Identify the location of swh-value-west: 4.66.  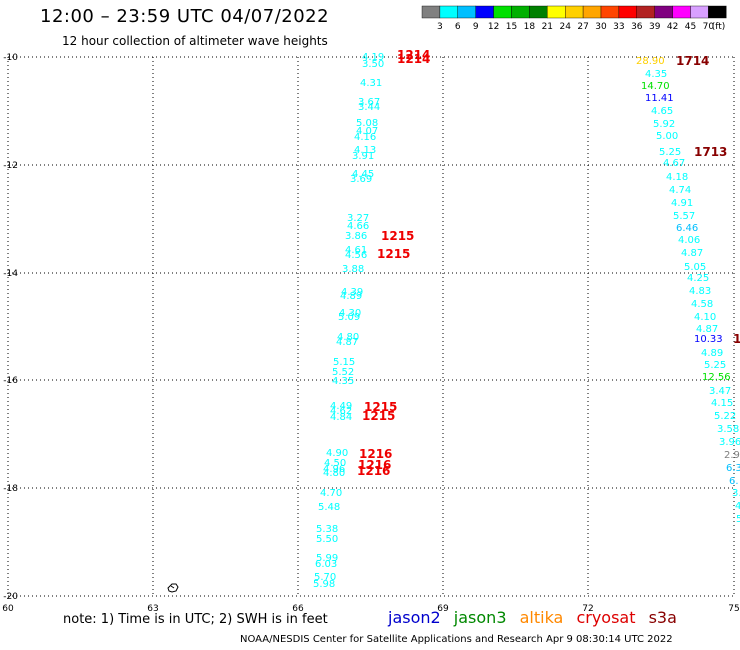
(358, 226).